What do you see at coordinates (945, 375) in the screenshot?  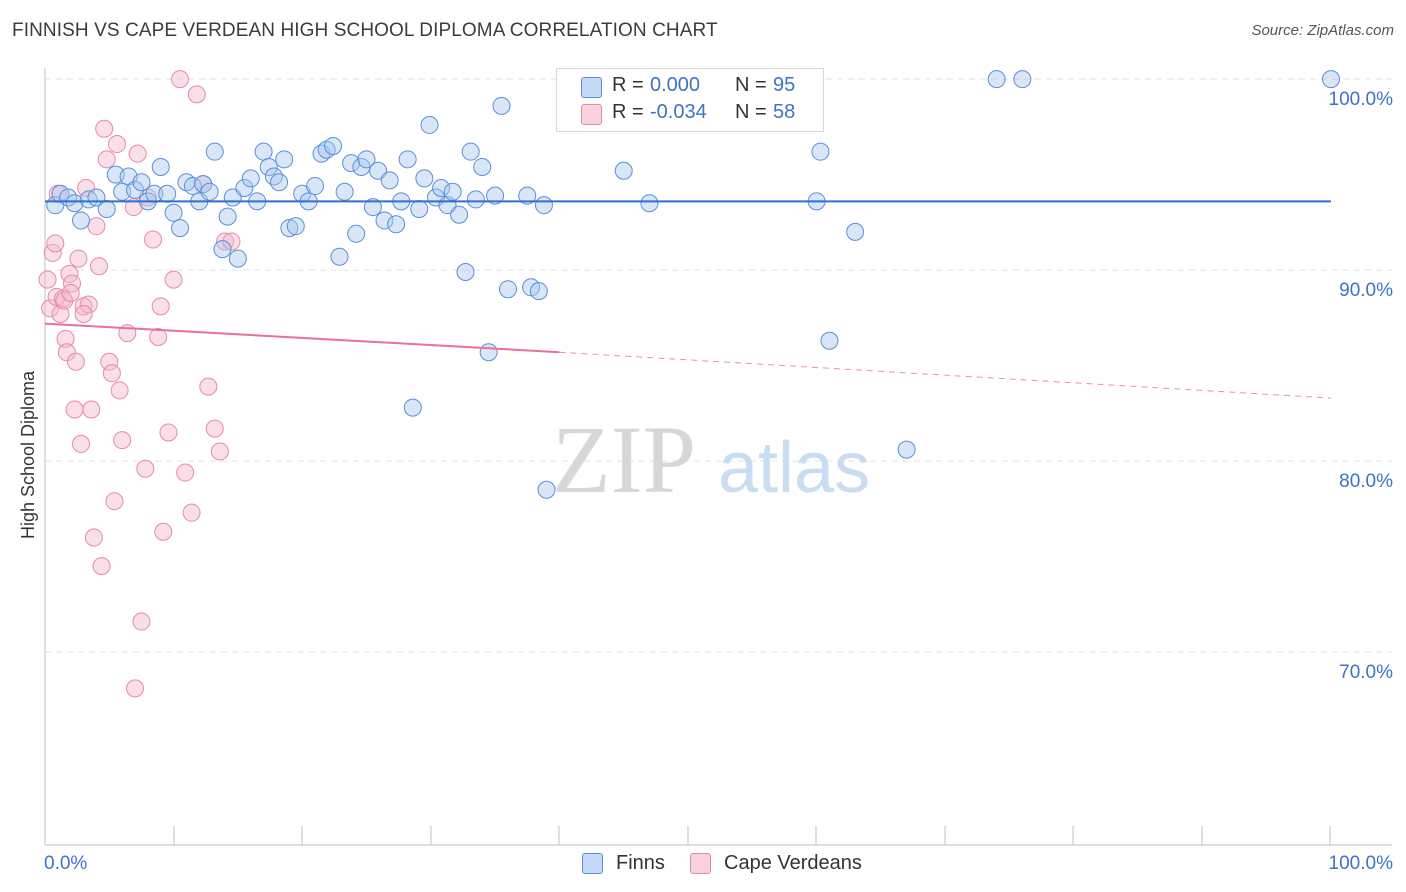 I see `trend-line-cape-verdeans-extrapolated` at bounding box center [945, 375].